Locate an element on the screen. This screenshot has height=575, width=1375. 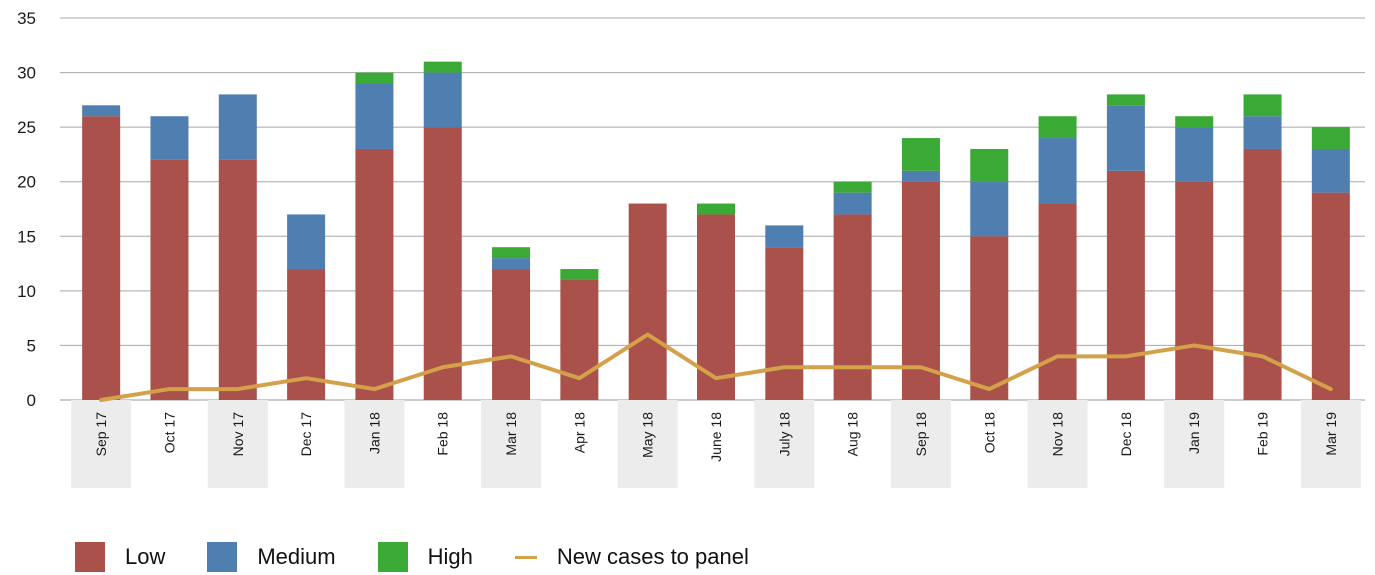
x-tick-label: Oct 18 is located at coordinates (989, 432).